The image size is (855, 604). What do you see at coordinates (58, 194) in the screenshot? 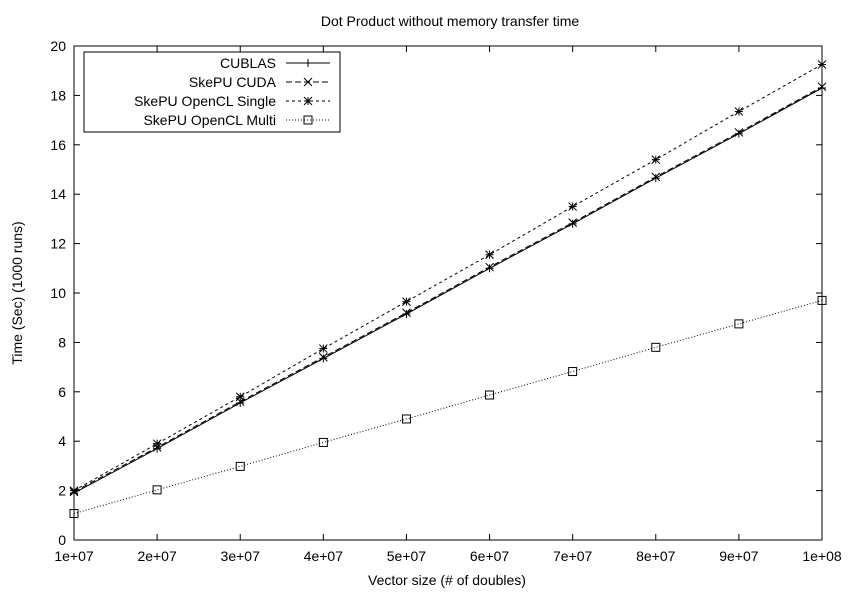
I see `y-tick-label: 14` at bounding box center [58, 194].